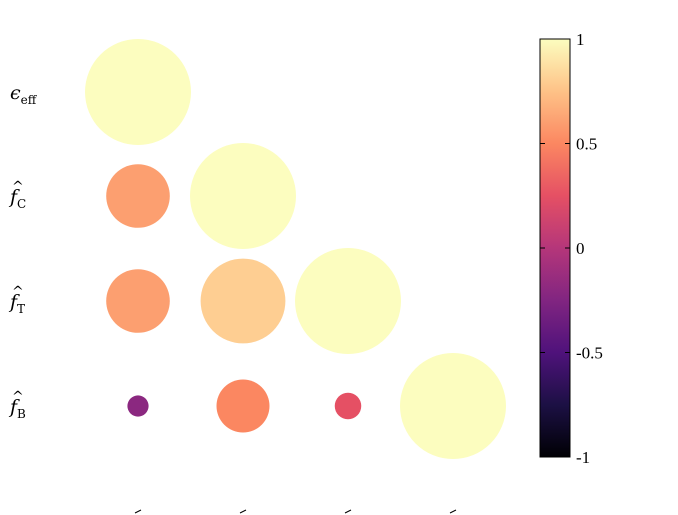 The image size is (678, 515). What do you see at coordinates (295, 511) in the screenshot?
I see `column-label-marks` at bounding box center [295, 511].